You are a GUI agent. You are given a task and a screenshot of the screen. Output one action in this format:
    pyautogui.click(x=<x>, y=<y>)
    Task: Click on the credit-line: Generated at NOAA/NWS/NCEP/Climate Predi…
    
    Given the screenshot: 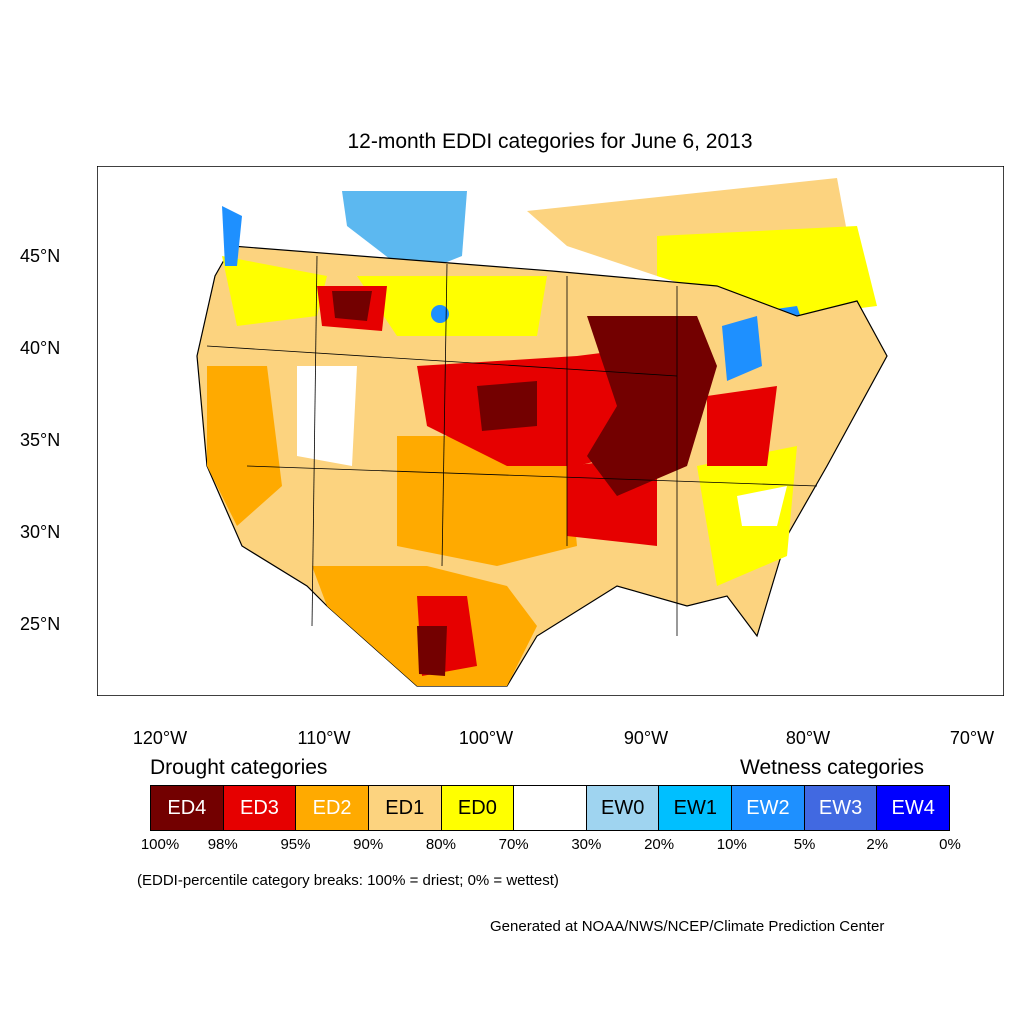 What is the action you would take?
    pyautogui.click(x=687, y=926)
    